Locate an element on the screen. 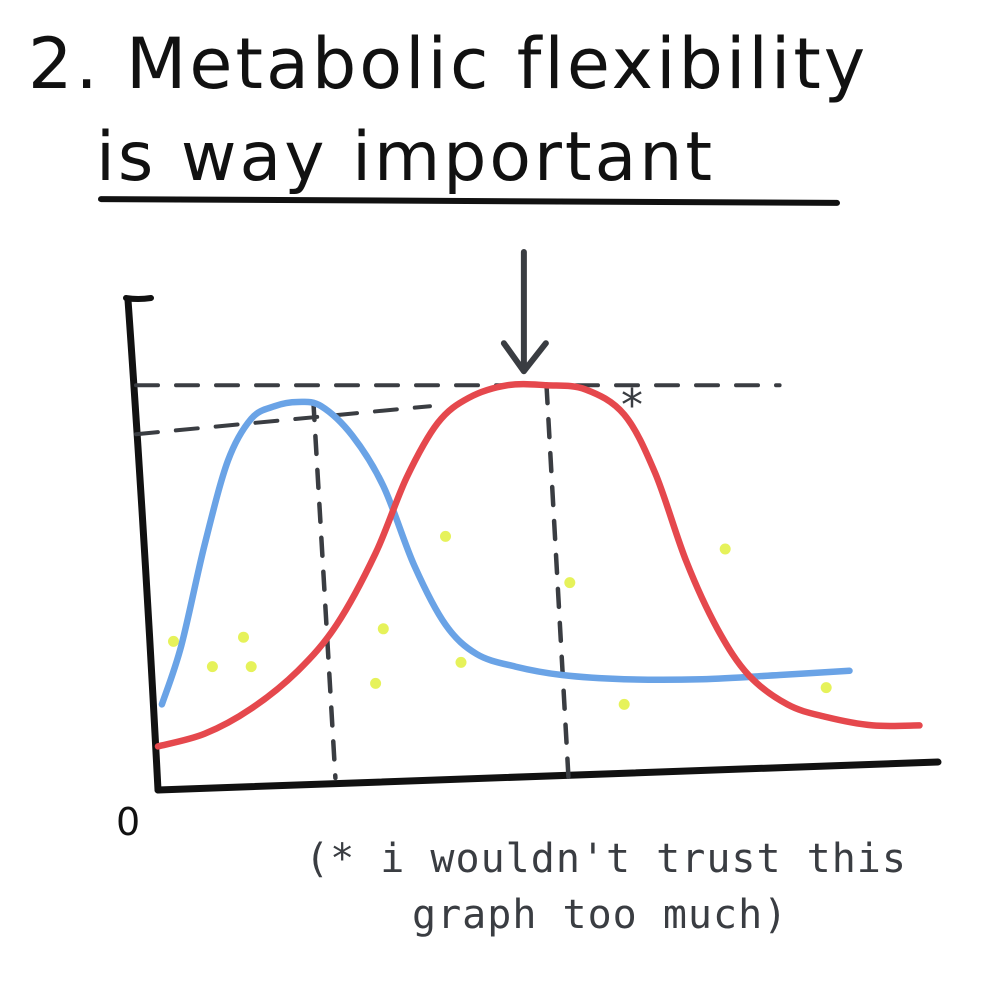 The width and height of the screenshot is (1000, 1000). x-axis is located at coordinates (548, 776).